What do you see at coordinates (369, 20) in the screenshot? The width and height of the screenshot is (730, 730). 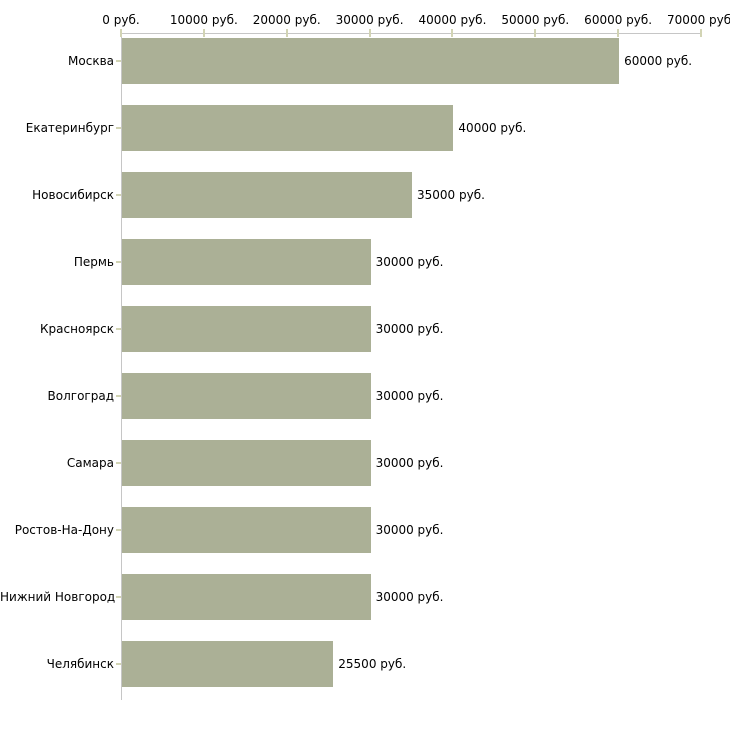 I see `x-axis-tick-label: 30000 руб.` at bounding box center [369, 20].